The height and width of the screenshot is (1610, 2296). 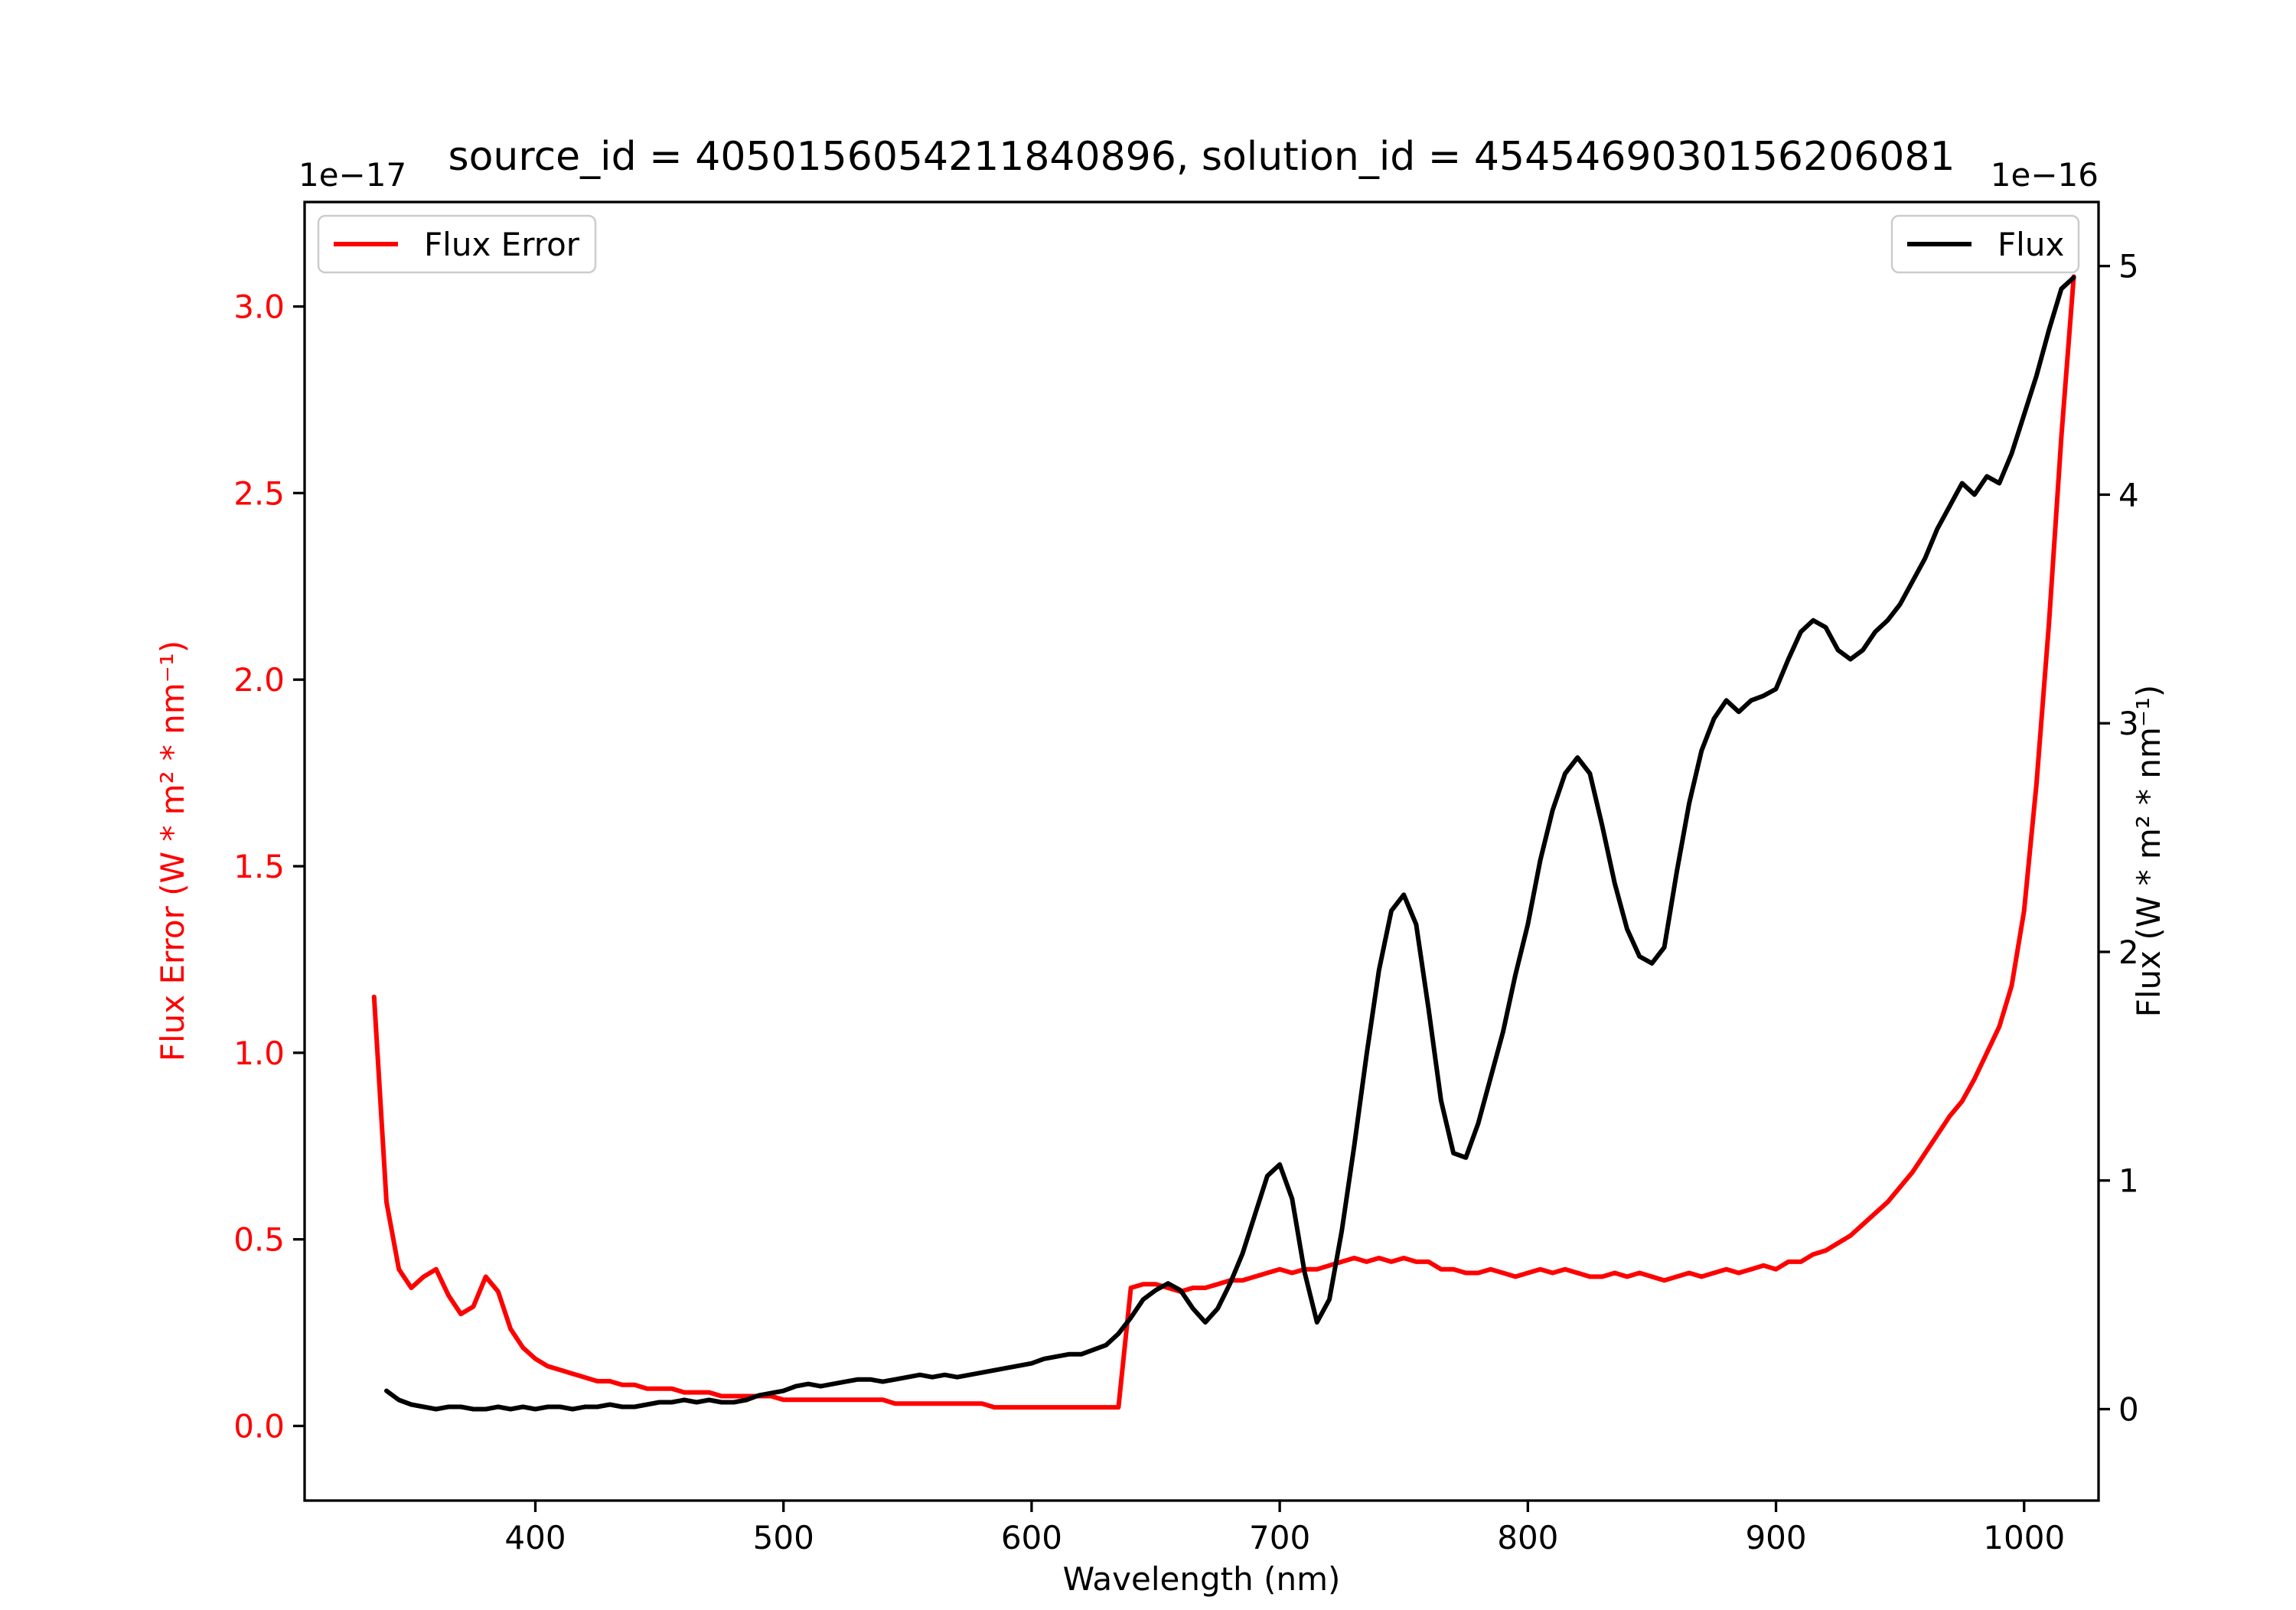 What do you see at coordinates (2128, 723) in the screenshot?
I see `right-axis-tick-label: 3` at bounding box center [2128, 723].